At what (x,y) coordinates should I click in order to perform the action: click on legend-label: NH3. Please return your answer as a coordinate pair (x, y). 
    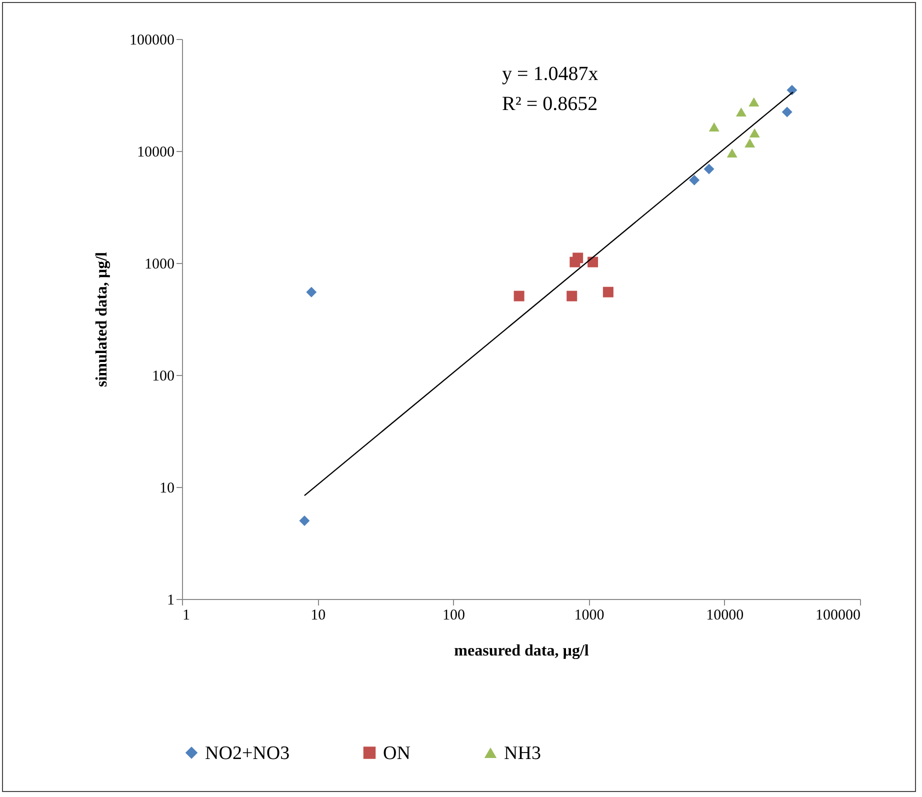
    Looking at the image, I should click on (522, 753).